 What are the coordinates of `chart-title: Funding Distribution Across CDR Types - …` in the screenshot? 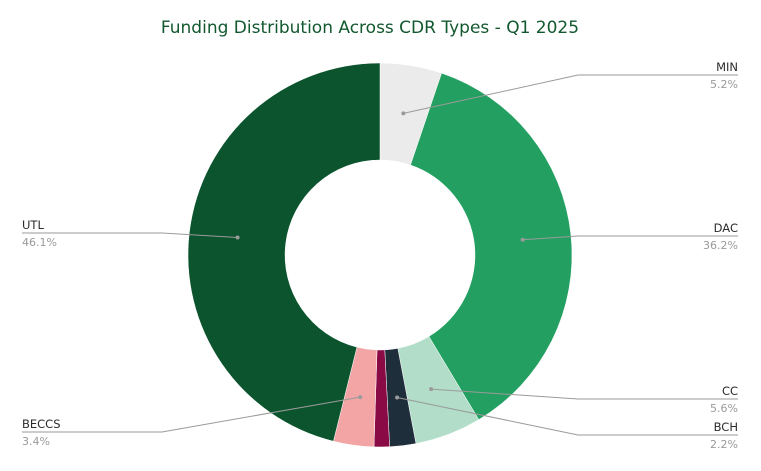 It's located at (370, 28).